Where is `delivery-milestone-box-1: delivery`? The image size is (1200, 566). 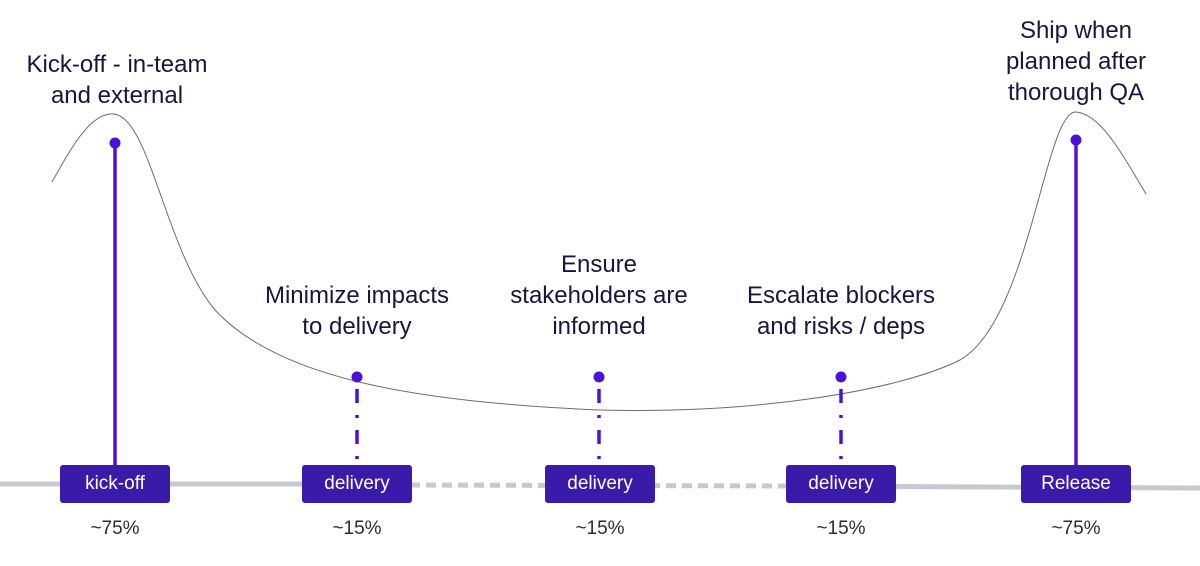 delivery-milestone-box-1: delivery is located at coordinates (357, 484).